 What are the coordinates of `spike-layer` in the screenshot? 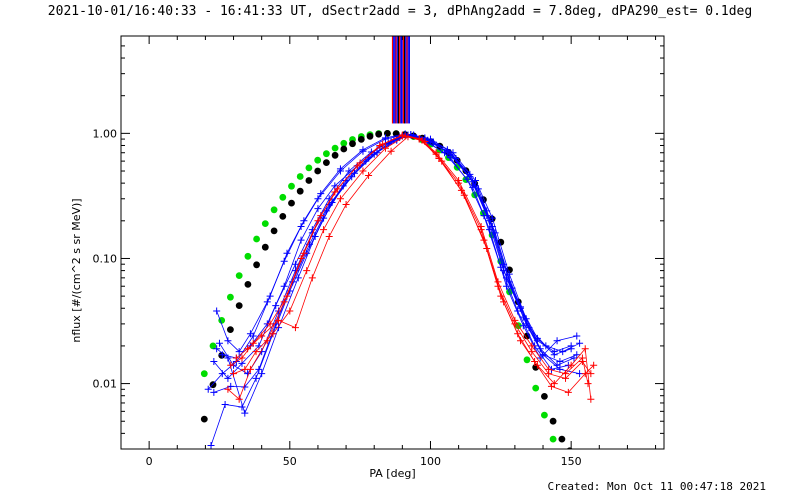 It's located at (400, 80).